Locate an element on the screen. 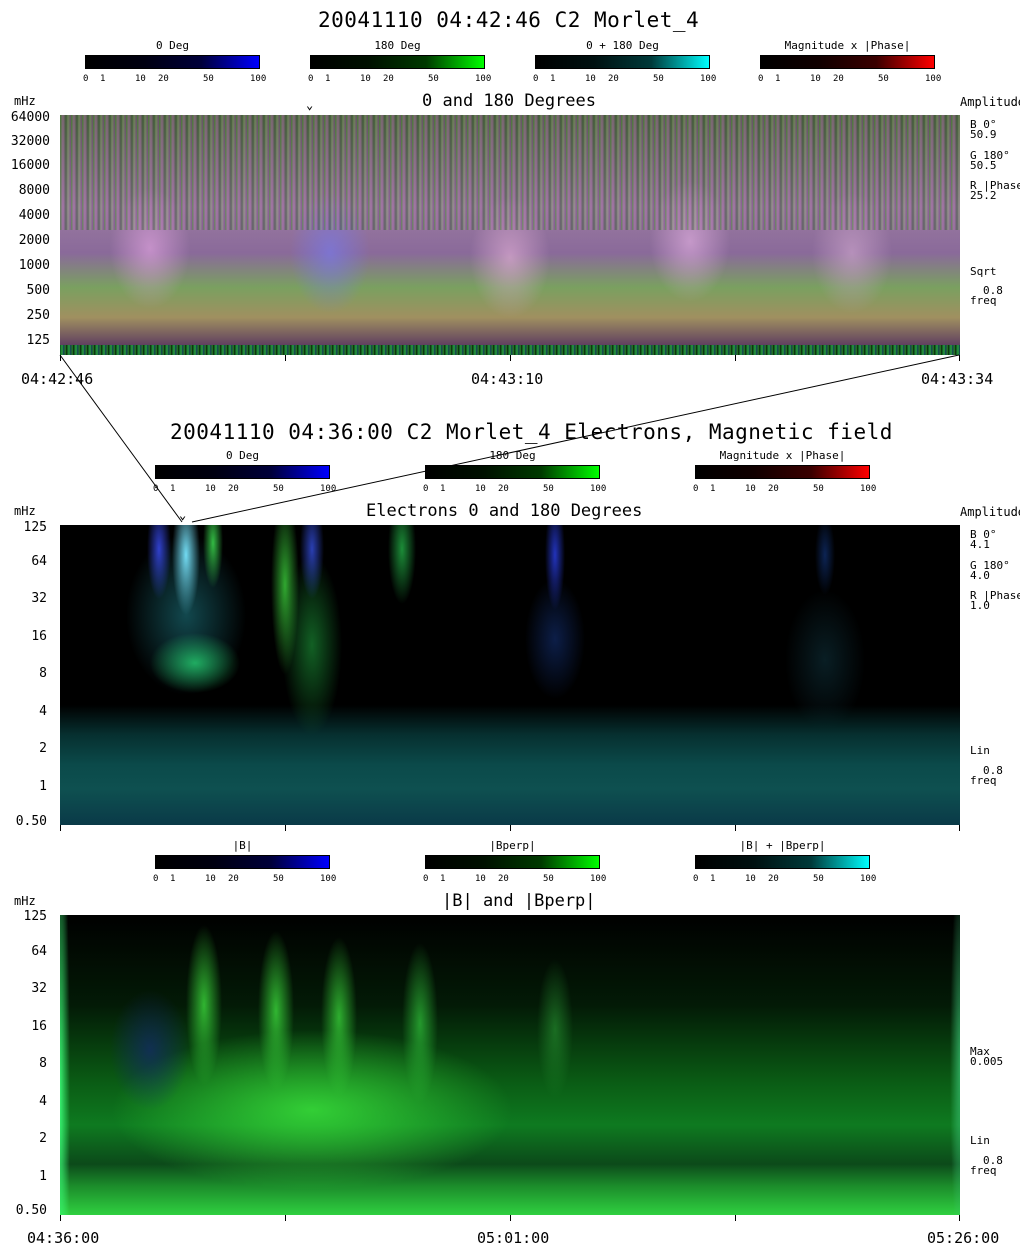 The height and width of the screenshot is (1260, 1020). bottom-panel-title: |B| and |Bperp| is located at coordinates (519, 901).